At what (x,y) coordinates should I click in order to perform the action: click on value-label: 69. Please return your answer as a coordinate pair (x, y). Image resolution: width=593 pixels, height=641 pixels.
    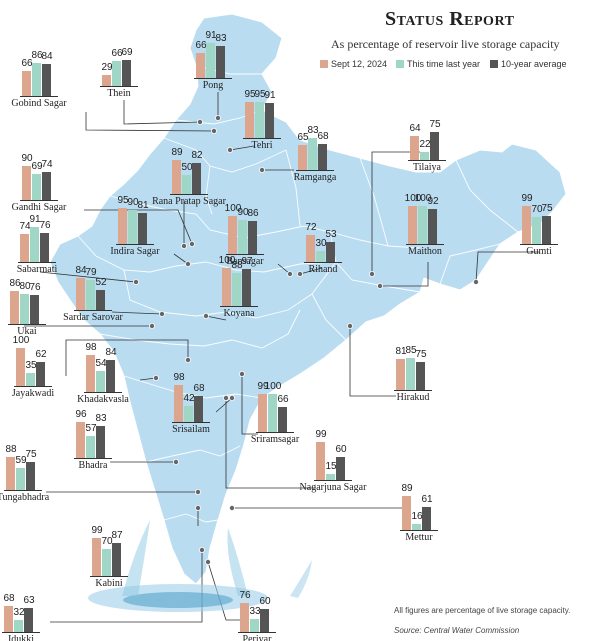
    Looking at the image, I should click on (127, 52).